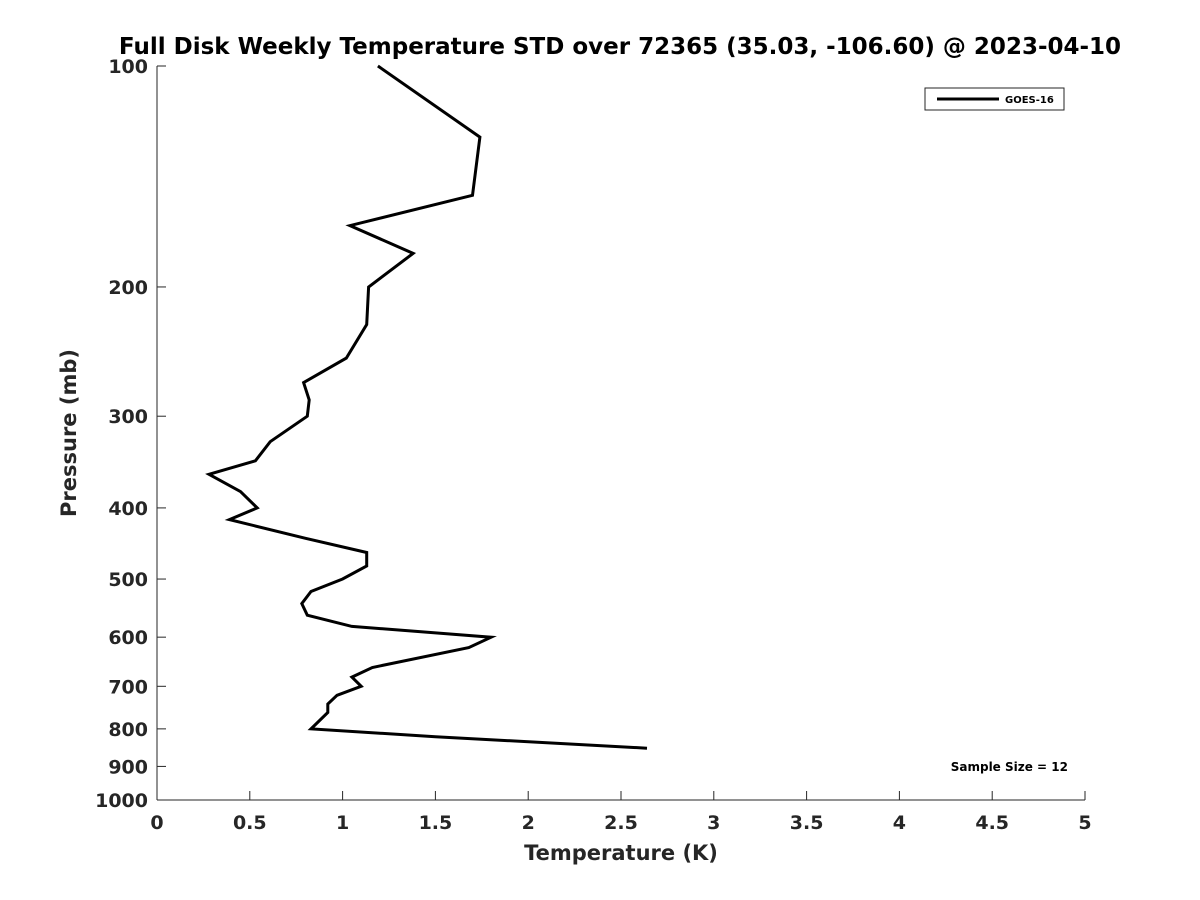 Image resolution: width=1200 pixels, height=900 pixels. What do you see at coordinates (128, 767) in the screenshot?
I see `y-tick-label: 900` at bounding box center [128, 767].